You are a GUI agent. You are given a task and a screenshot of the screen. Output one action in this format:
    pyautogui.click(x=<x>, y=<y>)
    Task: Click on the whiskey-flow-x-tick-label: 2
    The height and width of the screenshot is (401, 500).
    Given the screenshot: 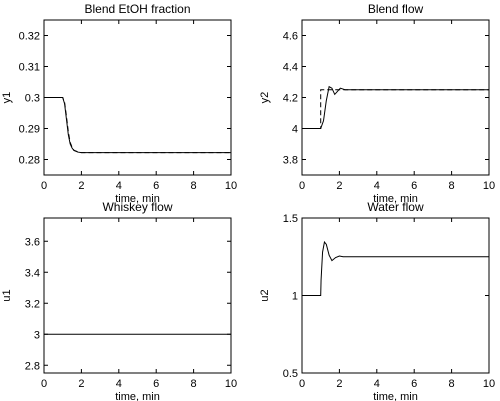 What is the action you would take?
    pyautogui.click(x=81, y=384)
    